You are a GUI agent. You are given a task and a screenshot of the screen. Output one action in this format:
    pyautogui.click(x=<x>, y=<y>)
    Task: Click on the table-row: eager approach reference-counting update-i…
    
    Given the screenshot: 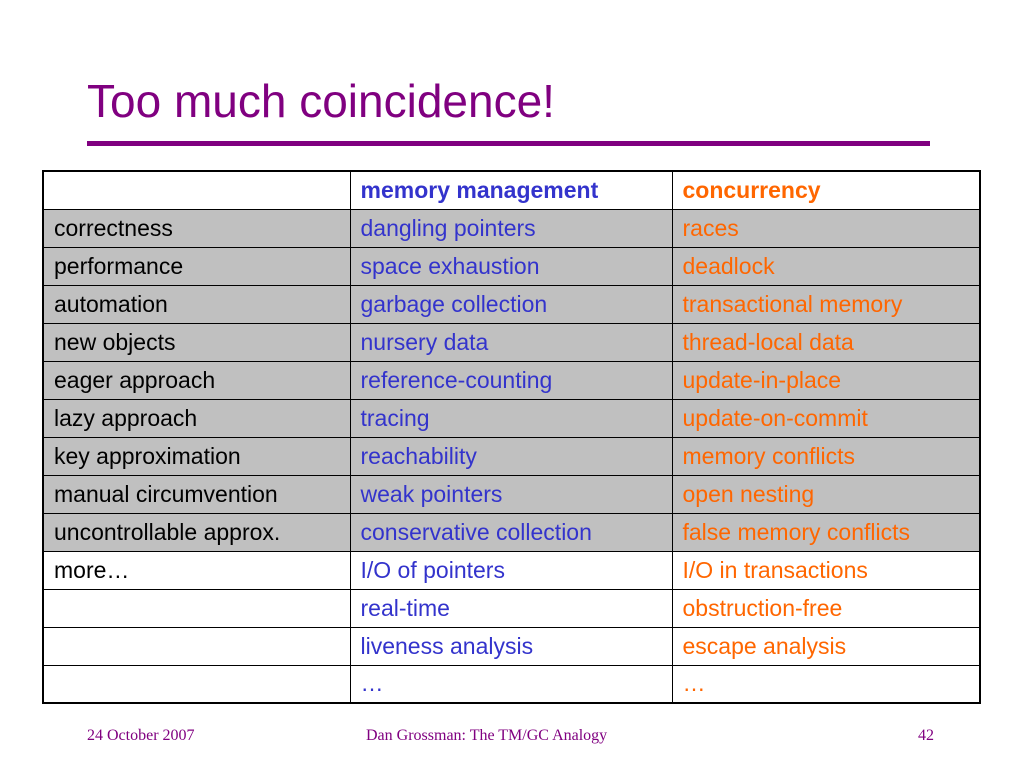 What is the action you would take?
    pyautogui.click(x=511, y=380)
    